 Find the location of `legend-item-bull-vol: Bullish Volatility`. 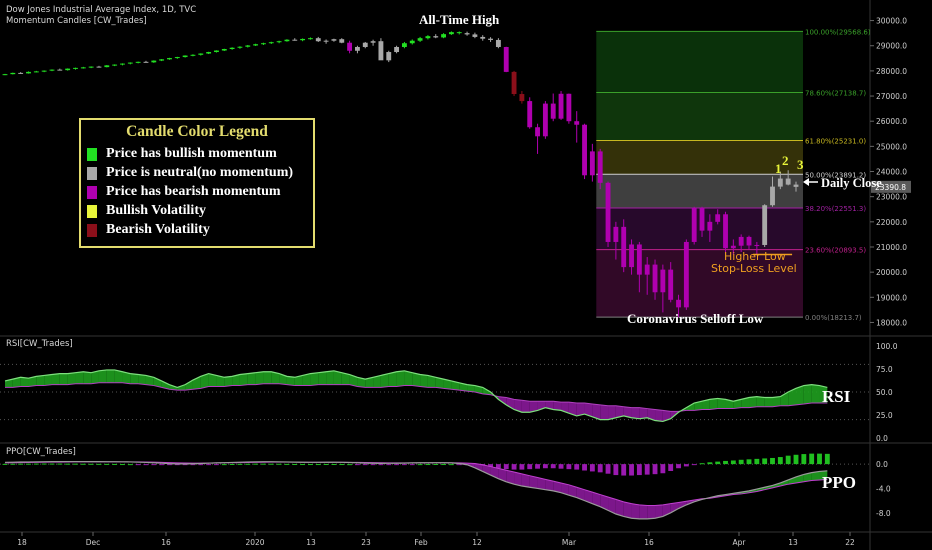

legend-item-bull-vol: Bullish Volatility is located at coordinates (146, 211).